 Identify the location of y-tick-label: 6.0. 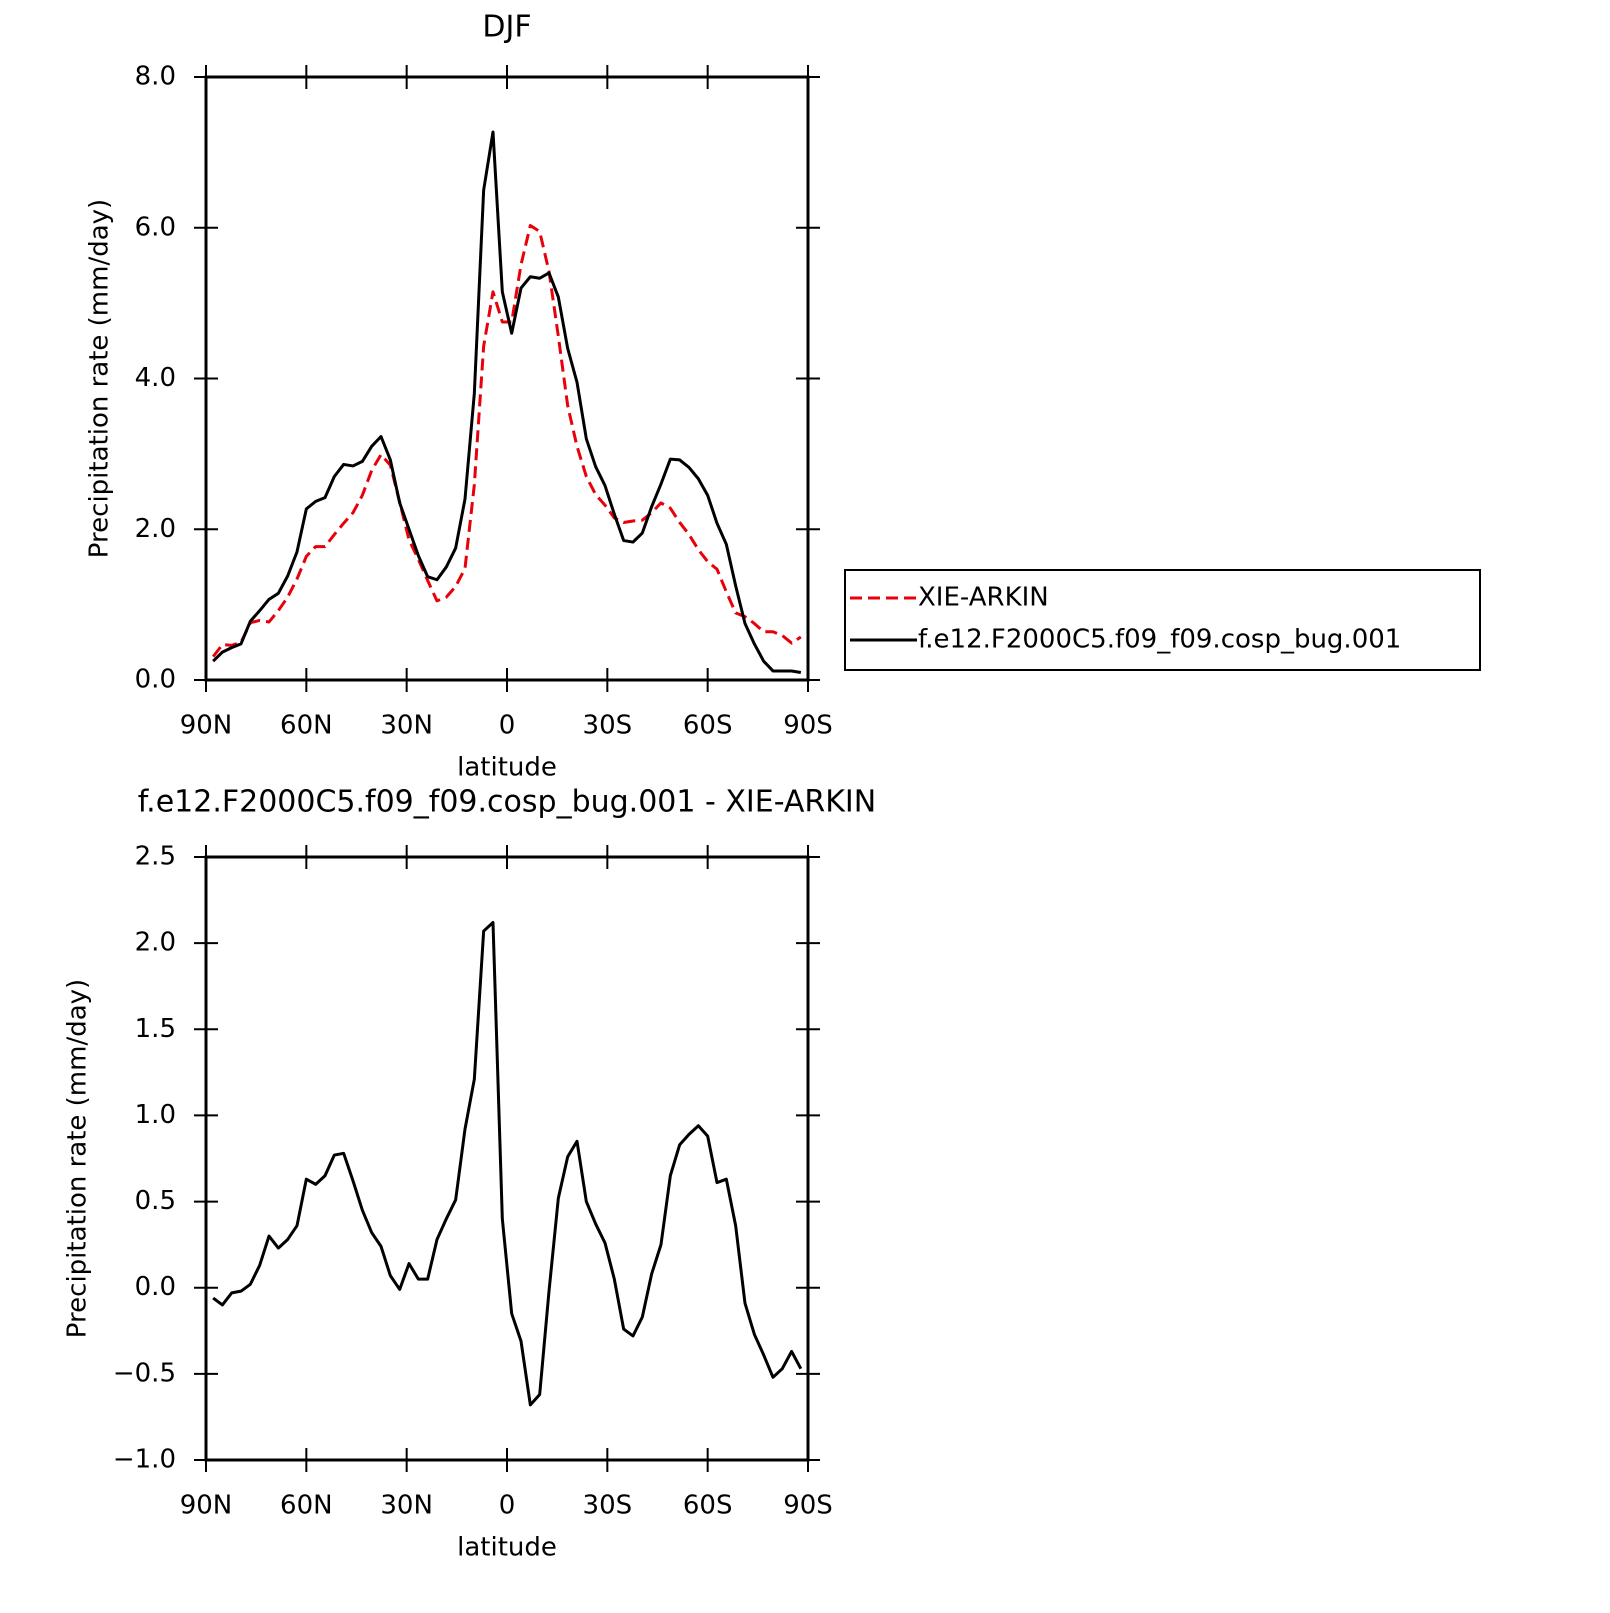
(155, 227).